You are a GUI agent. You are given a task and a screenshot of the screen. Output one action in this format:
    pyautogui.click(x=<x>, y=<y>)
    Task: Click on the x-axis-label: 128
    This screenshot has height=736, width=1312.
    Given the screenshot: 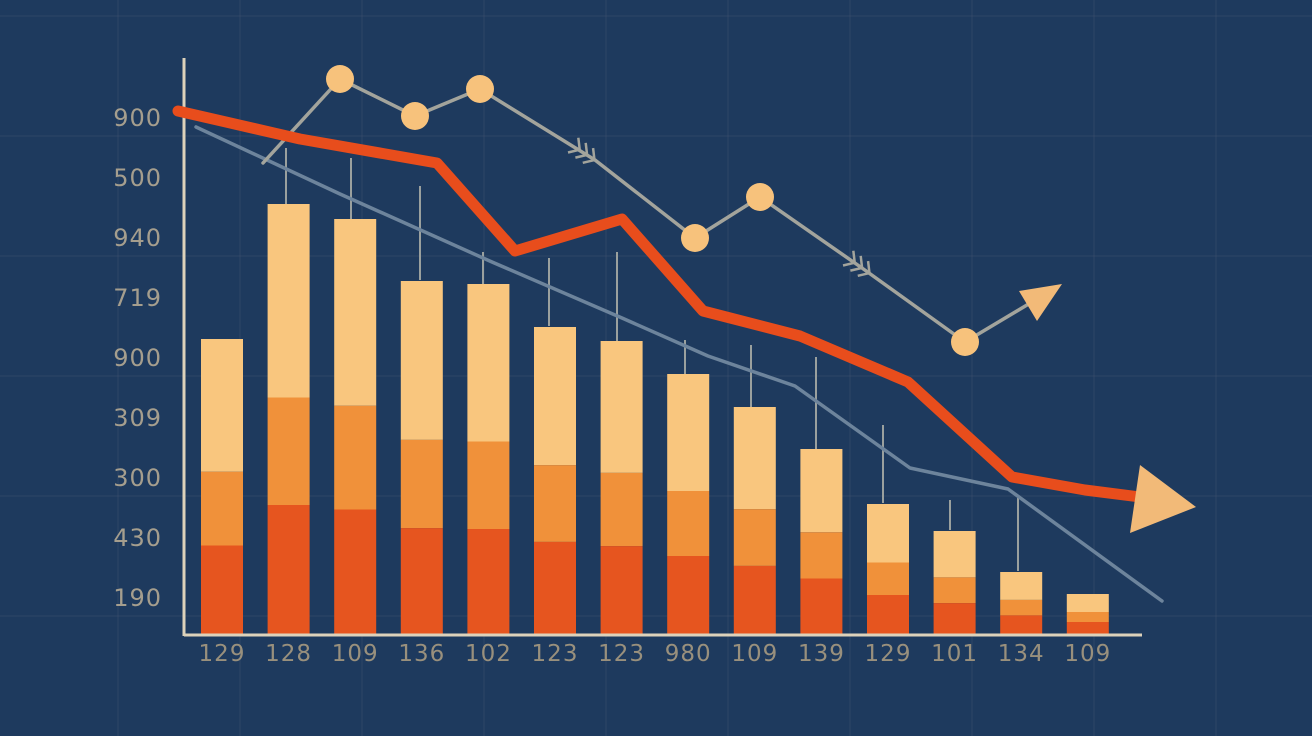 What is the action you would take?
    pyautogui.click(x=288, y=654)
    